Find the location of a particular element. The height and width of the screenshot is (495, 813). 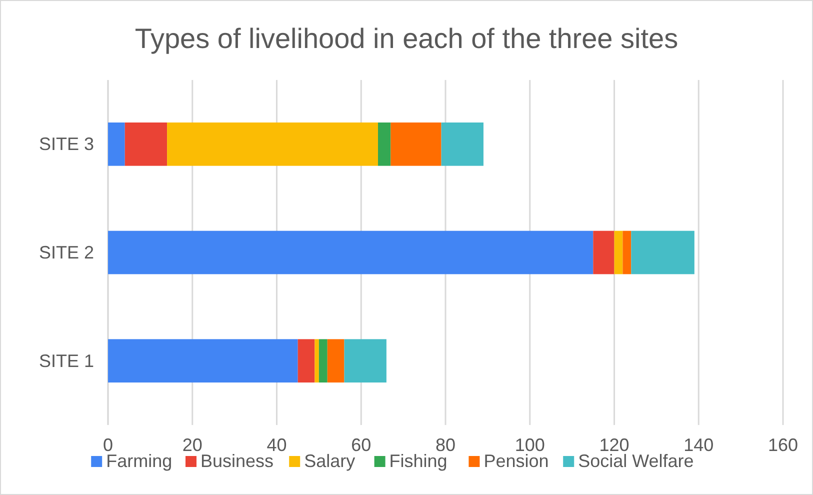

y-tick-label: SITE 1 is located at coordinates (66, 360).